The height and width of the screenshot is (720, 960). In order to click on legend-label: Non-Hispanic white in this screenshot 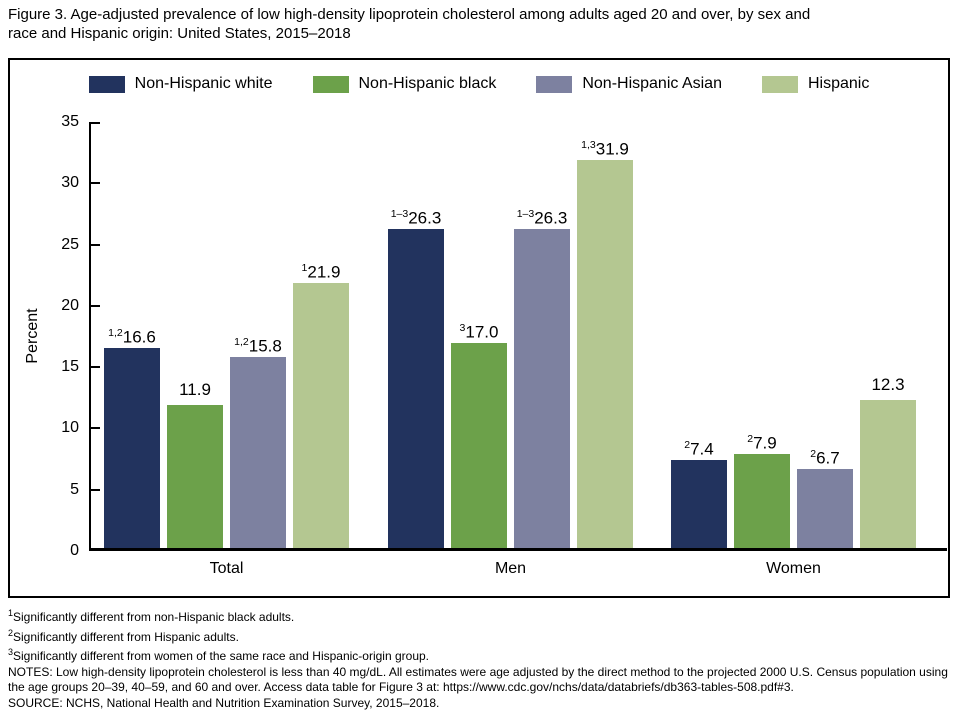, I will do `click(203, 83)`.